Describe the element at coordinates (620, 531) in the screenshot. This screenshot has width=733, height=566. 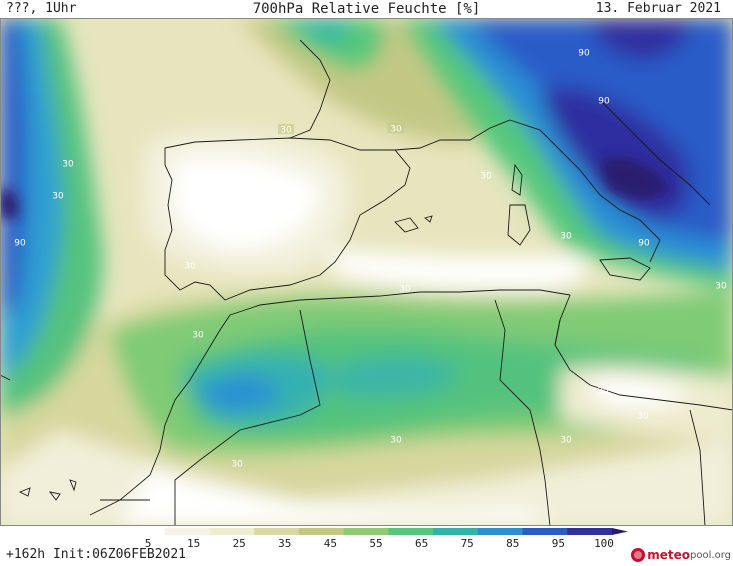
I see `colorbar-extend-arrow` at that location.